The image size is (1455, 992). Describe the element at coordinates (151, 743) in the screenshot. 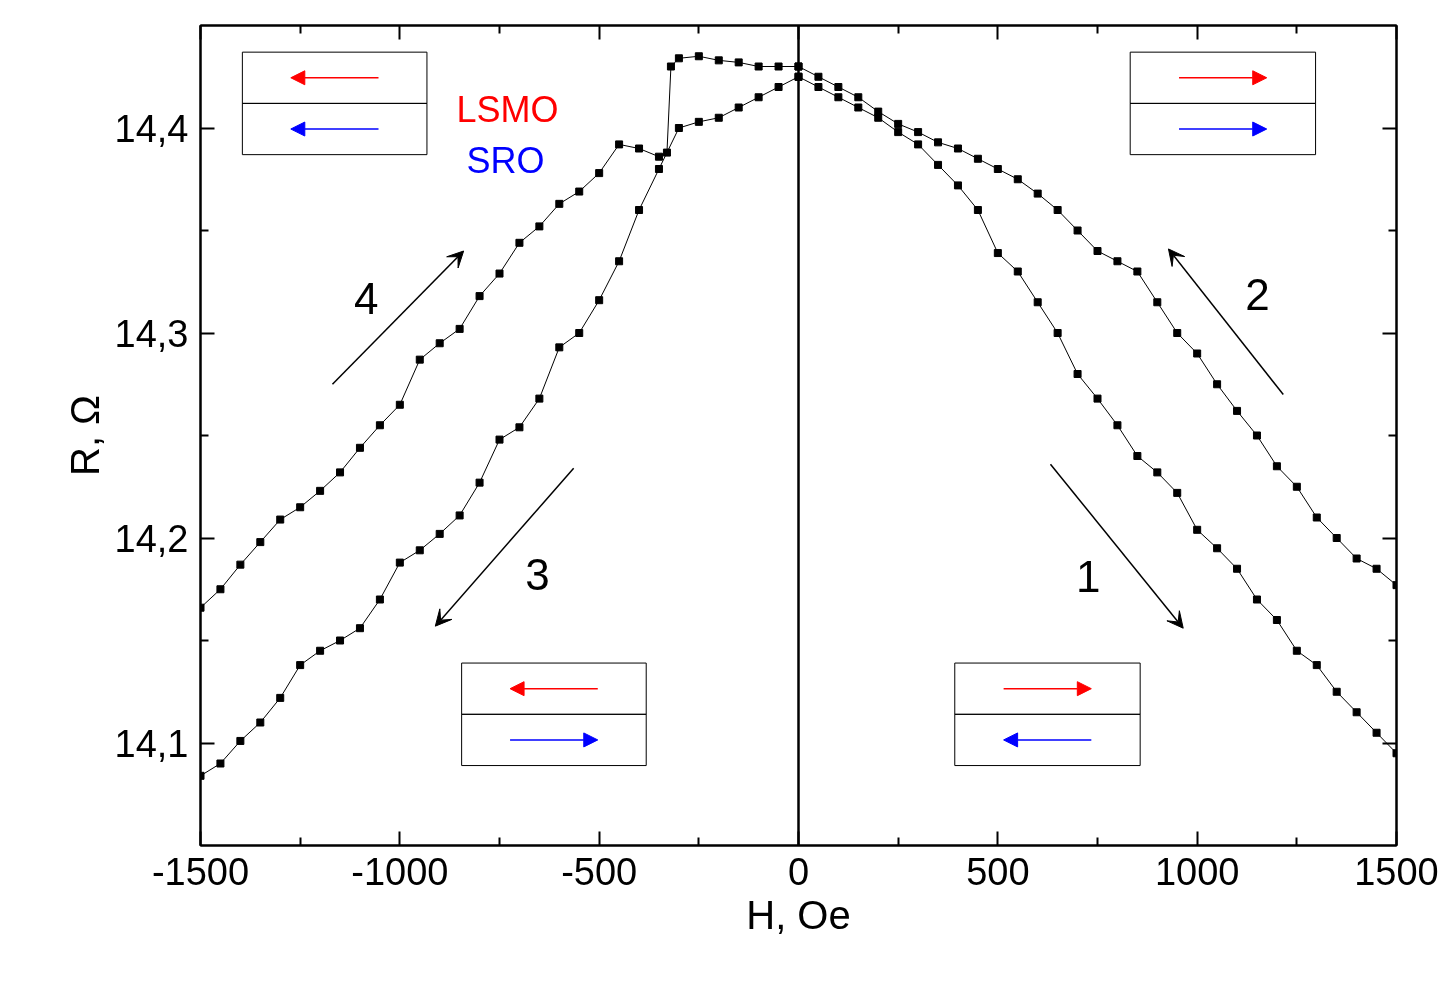

I see `y-tick-label: 14,1` at that location.